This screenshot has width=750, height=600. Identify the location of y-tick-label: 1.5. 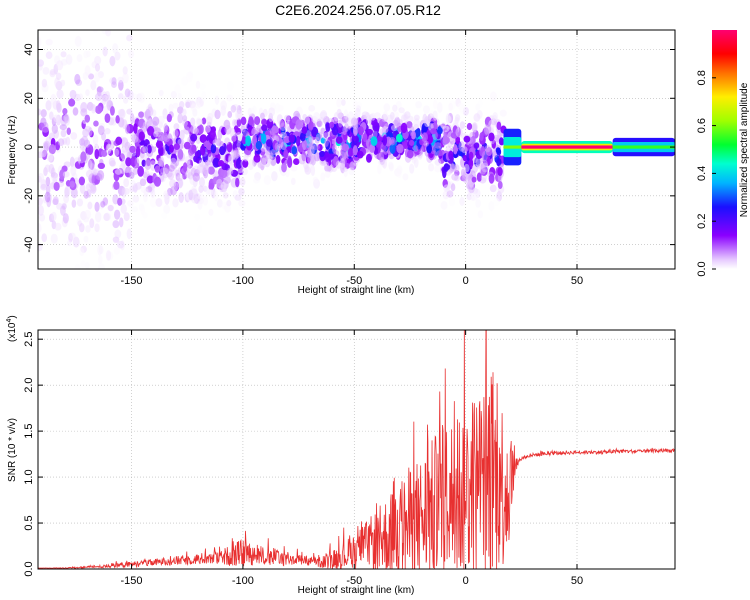
(29, 430).